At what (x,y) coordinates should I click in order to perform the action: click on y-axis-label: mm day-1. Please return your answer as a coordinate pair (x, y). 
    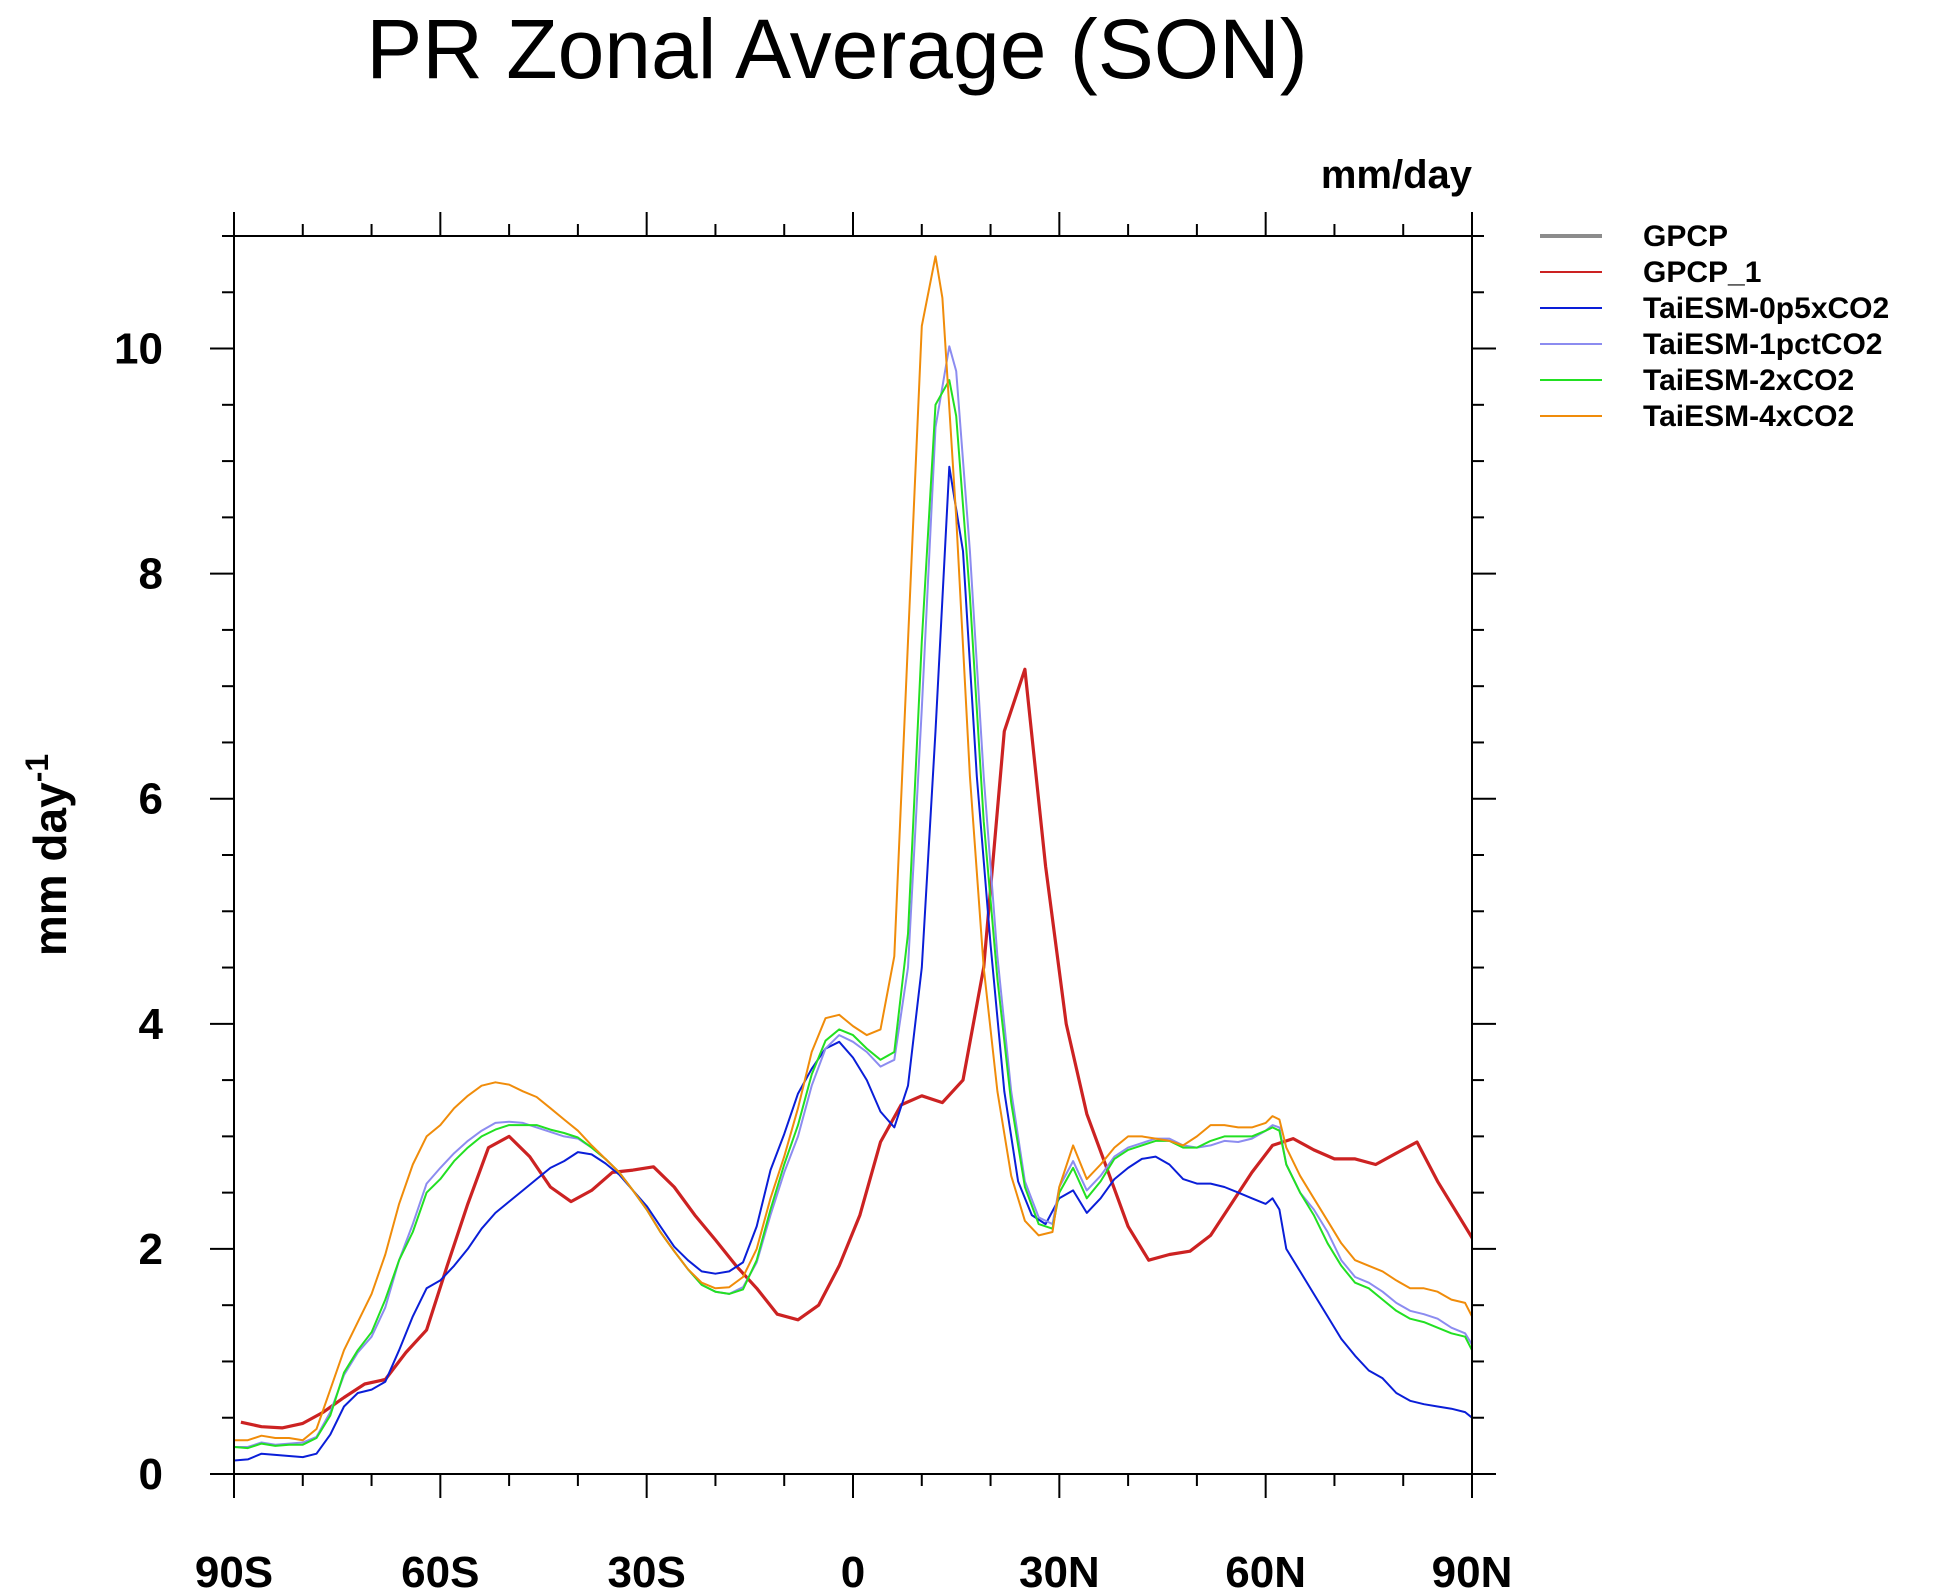
    Looking at the image, I should click on (47, 855).